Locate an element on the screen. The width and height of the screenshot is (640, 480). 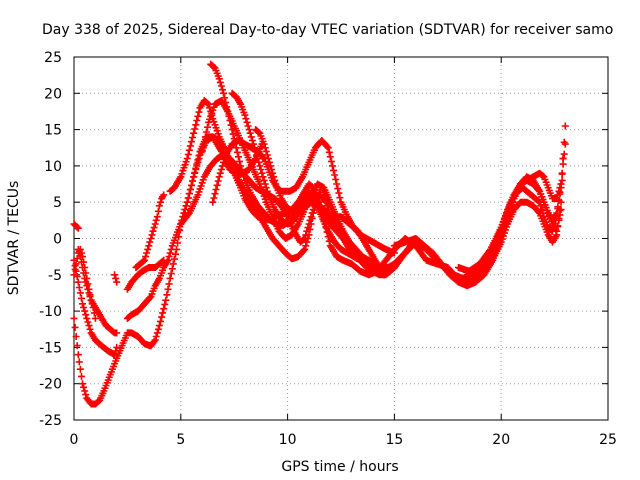
x-tick-label: 10 is located at coordinates (288, 440).